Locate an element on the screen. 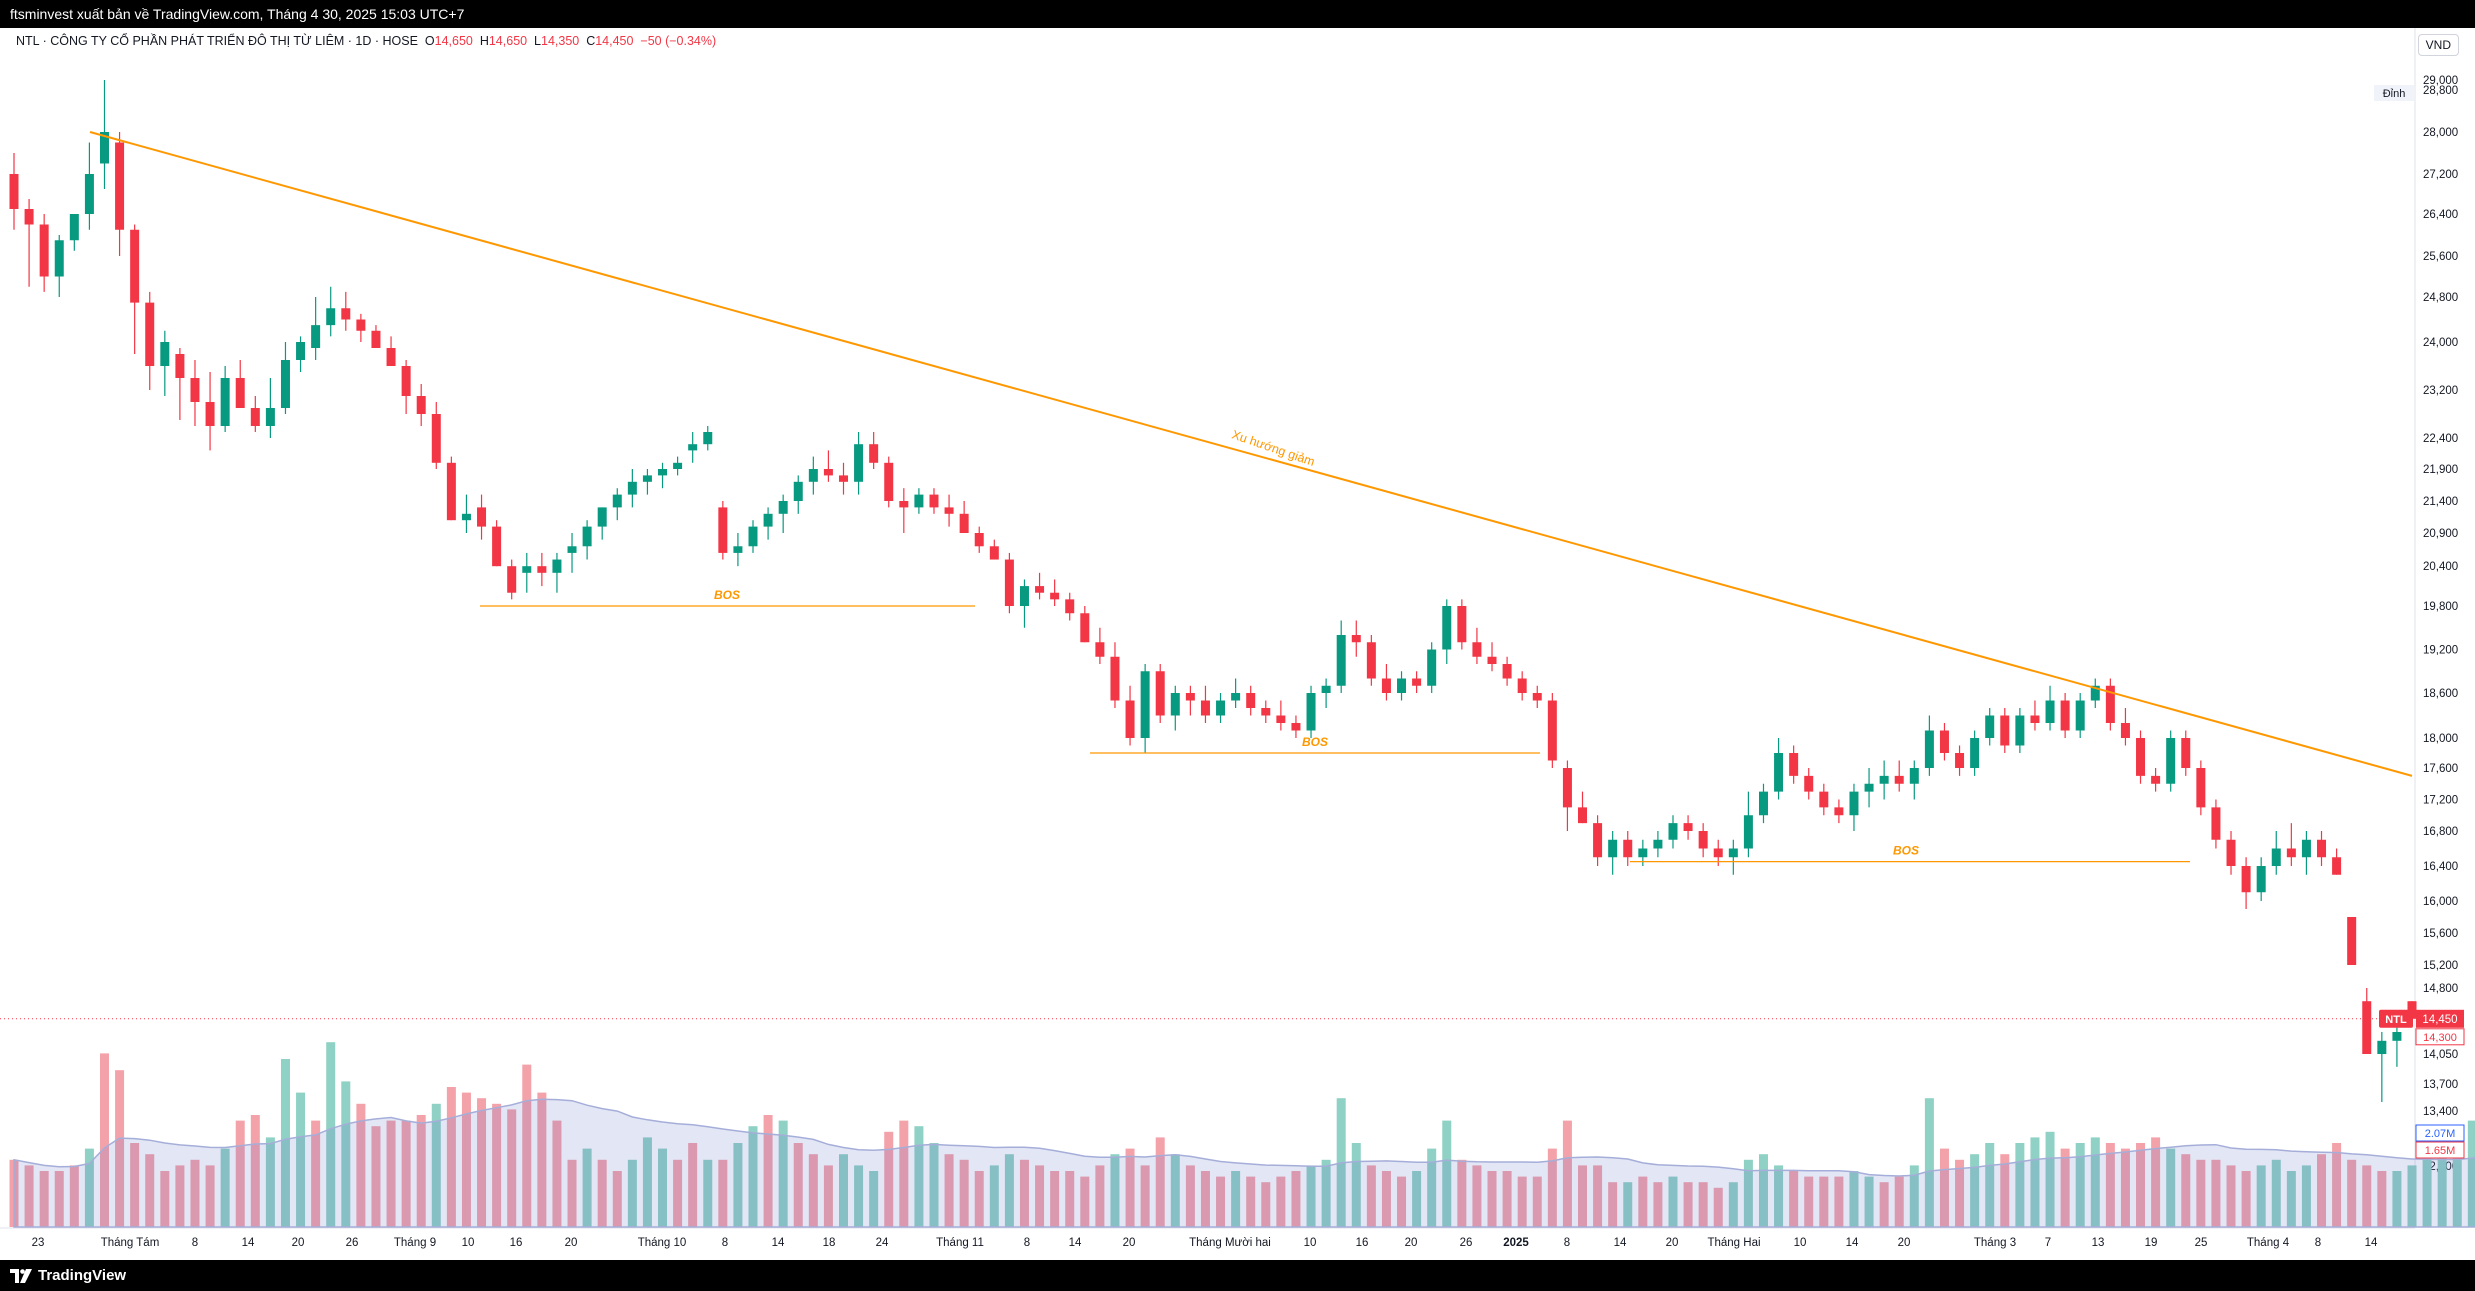 The width and height of the screenshot is (2475, 1291). time-tick-label: 24 is located at coordinates (882, 1243).